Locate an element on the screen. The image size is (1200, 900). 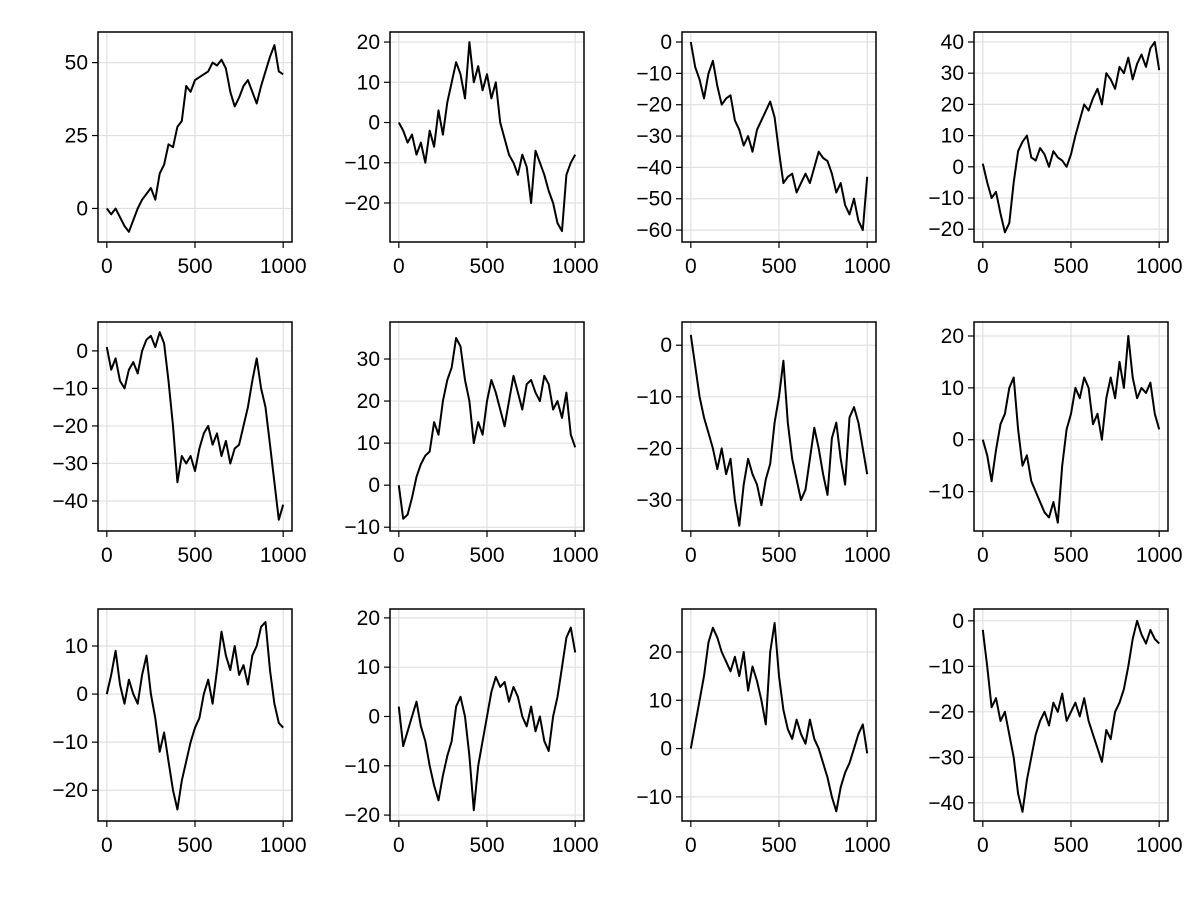
y-tick-label: 30 is located at coordinates (368, 359).